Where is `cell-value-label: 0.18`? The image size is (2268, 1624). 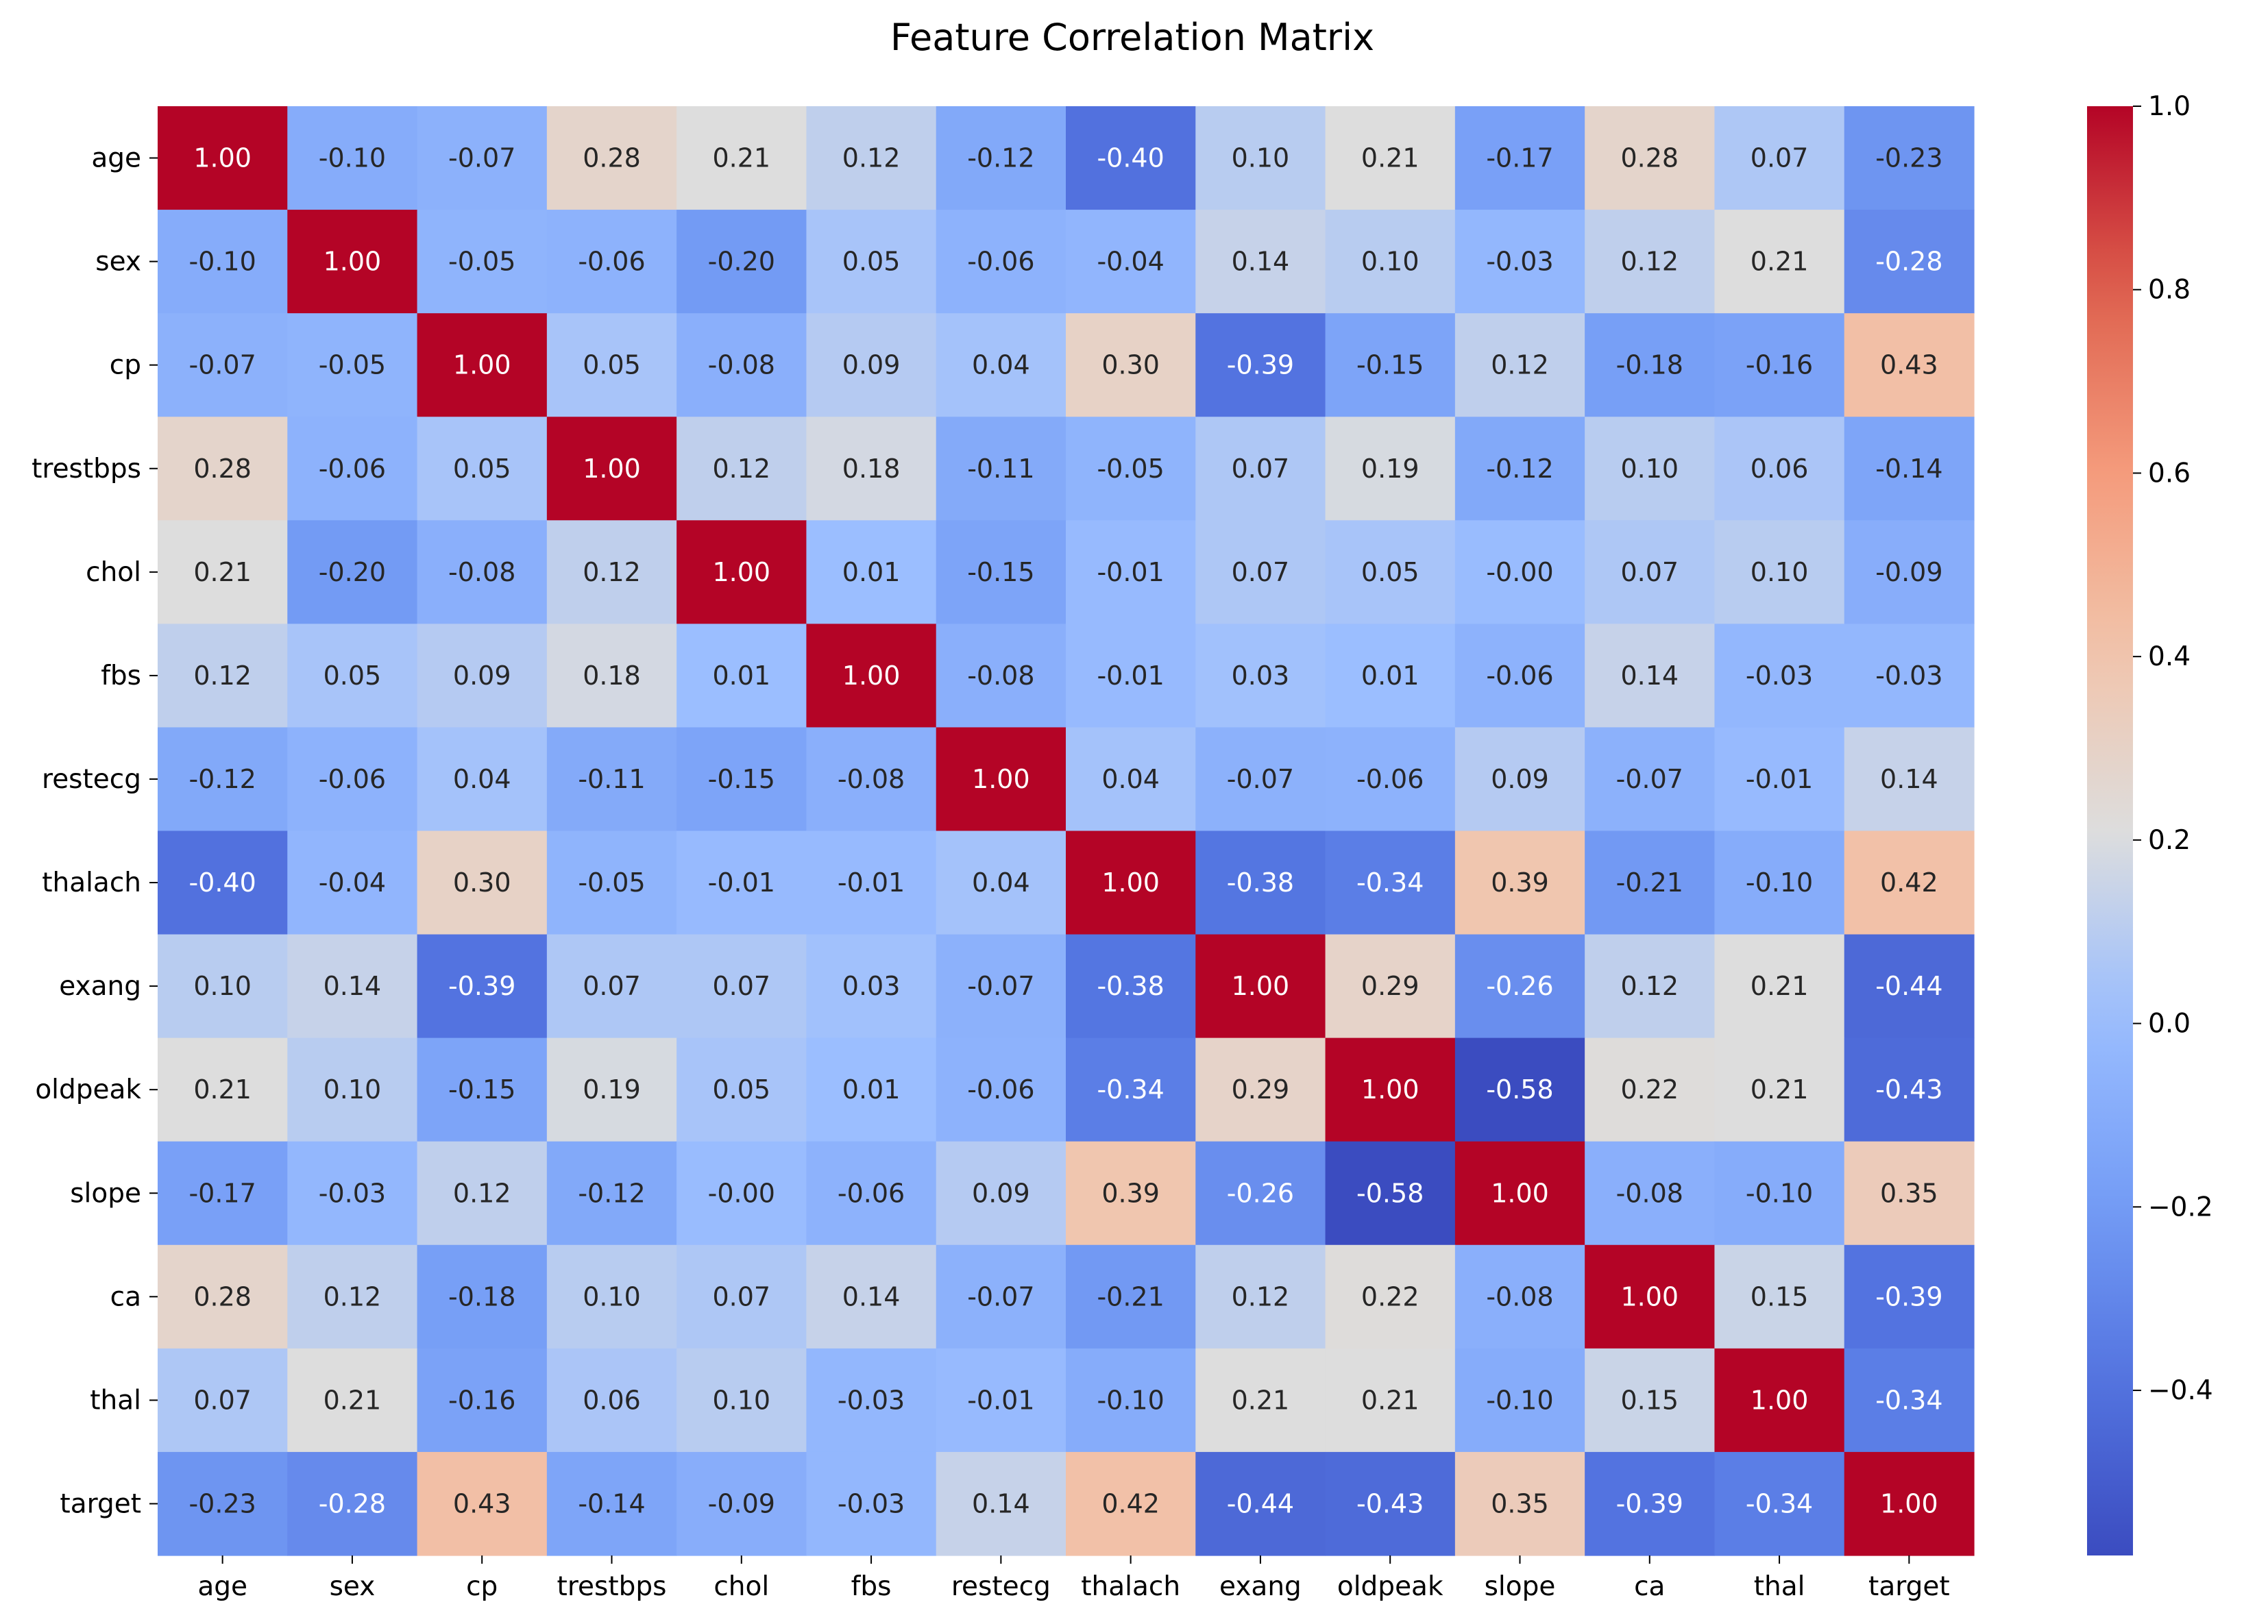
cell-value-label: 0.18 is located at coordinates (872, 469).